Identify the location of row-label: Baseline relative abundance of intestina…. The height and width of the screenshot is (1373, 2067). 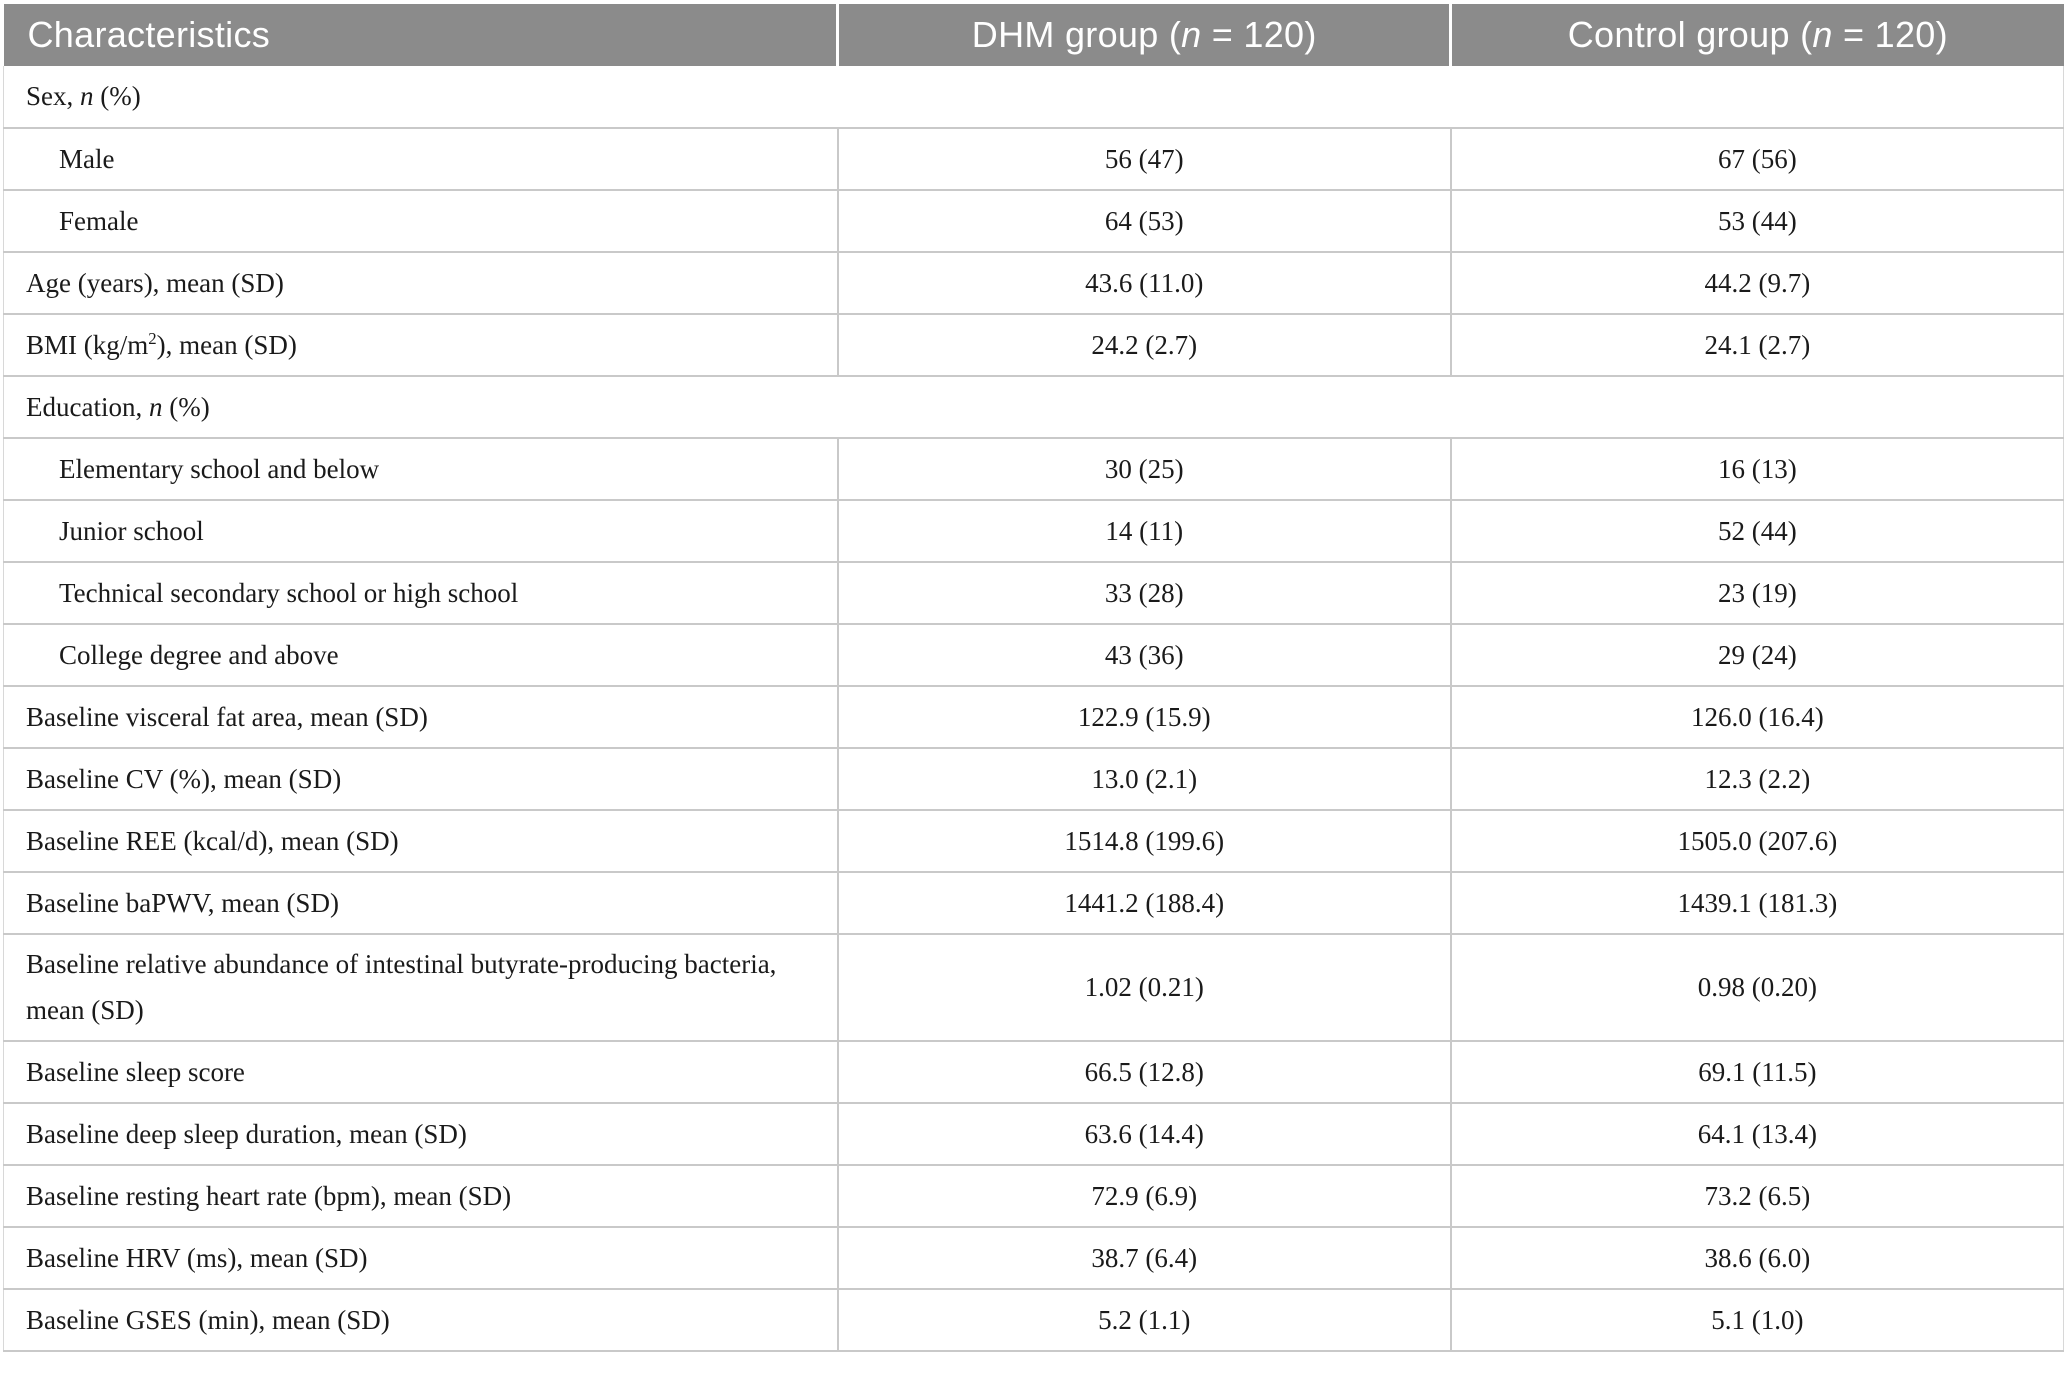
(420, 988).